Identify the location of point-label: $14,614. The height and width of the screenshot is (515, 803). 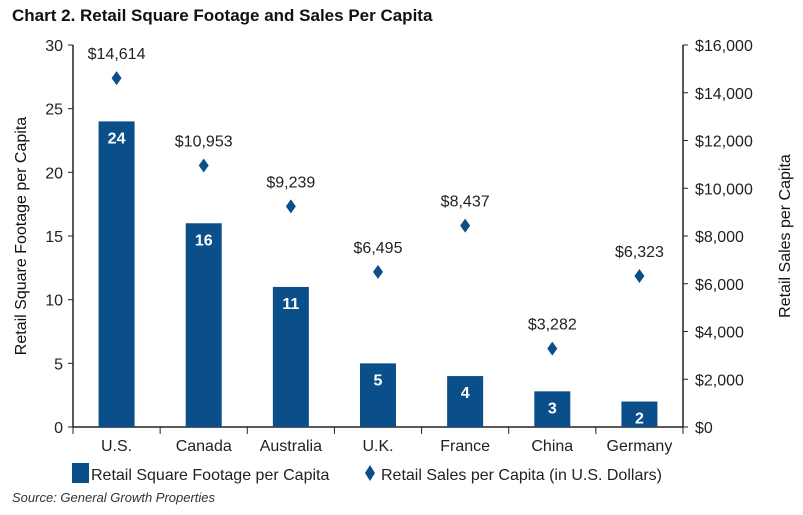
(117, 54).